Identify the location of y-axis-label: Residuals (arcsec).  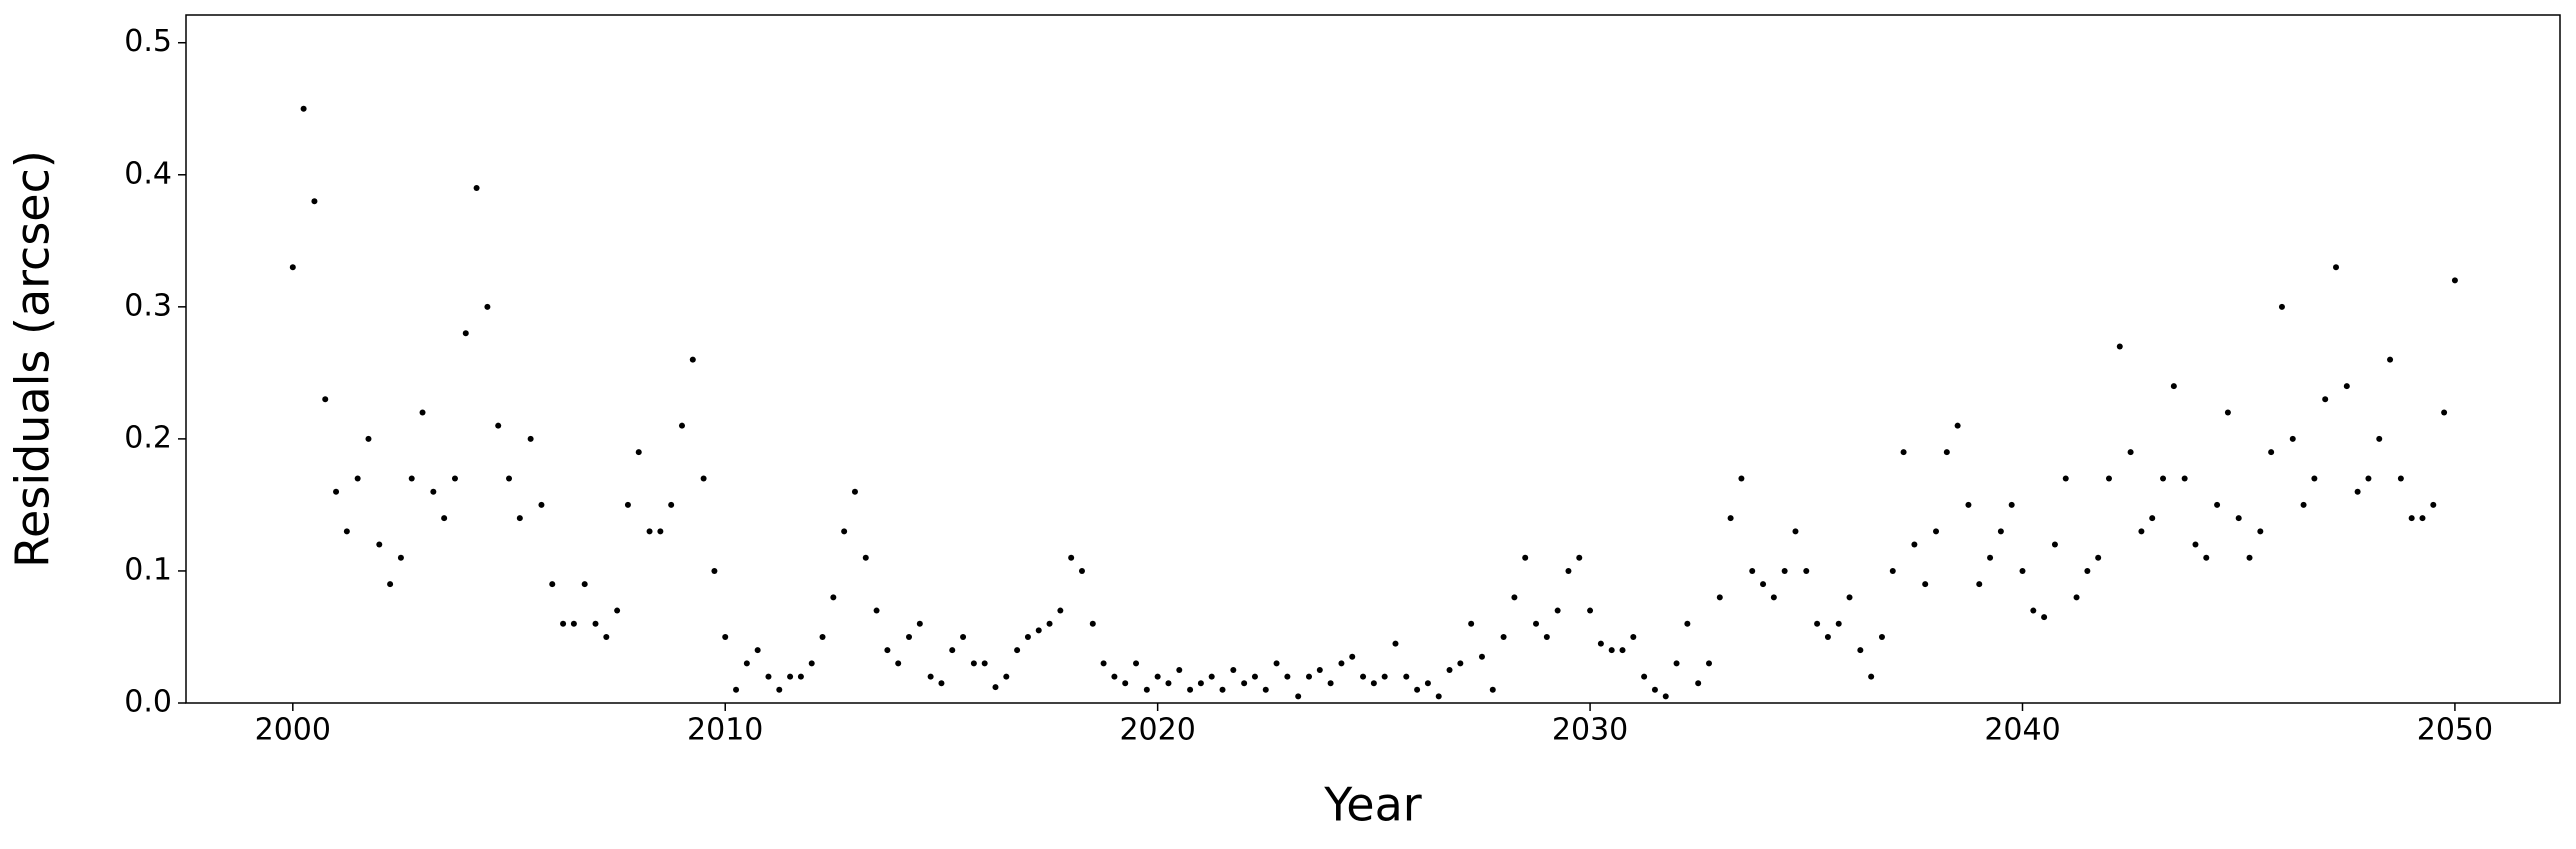
(33, 359).